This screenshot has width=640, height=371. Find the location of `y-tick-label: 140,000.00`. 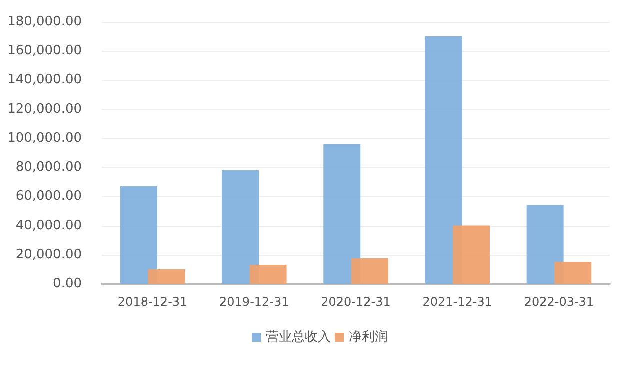

y-tick-label: 140,000.00 is located at coordinates (45, 80).